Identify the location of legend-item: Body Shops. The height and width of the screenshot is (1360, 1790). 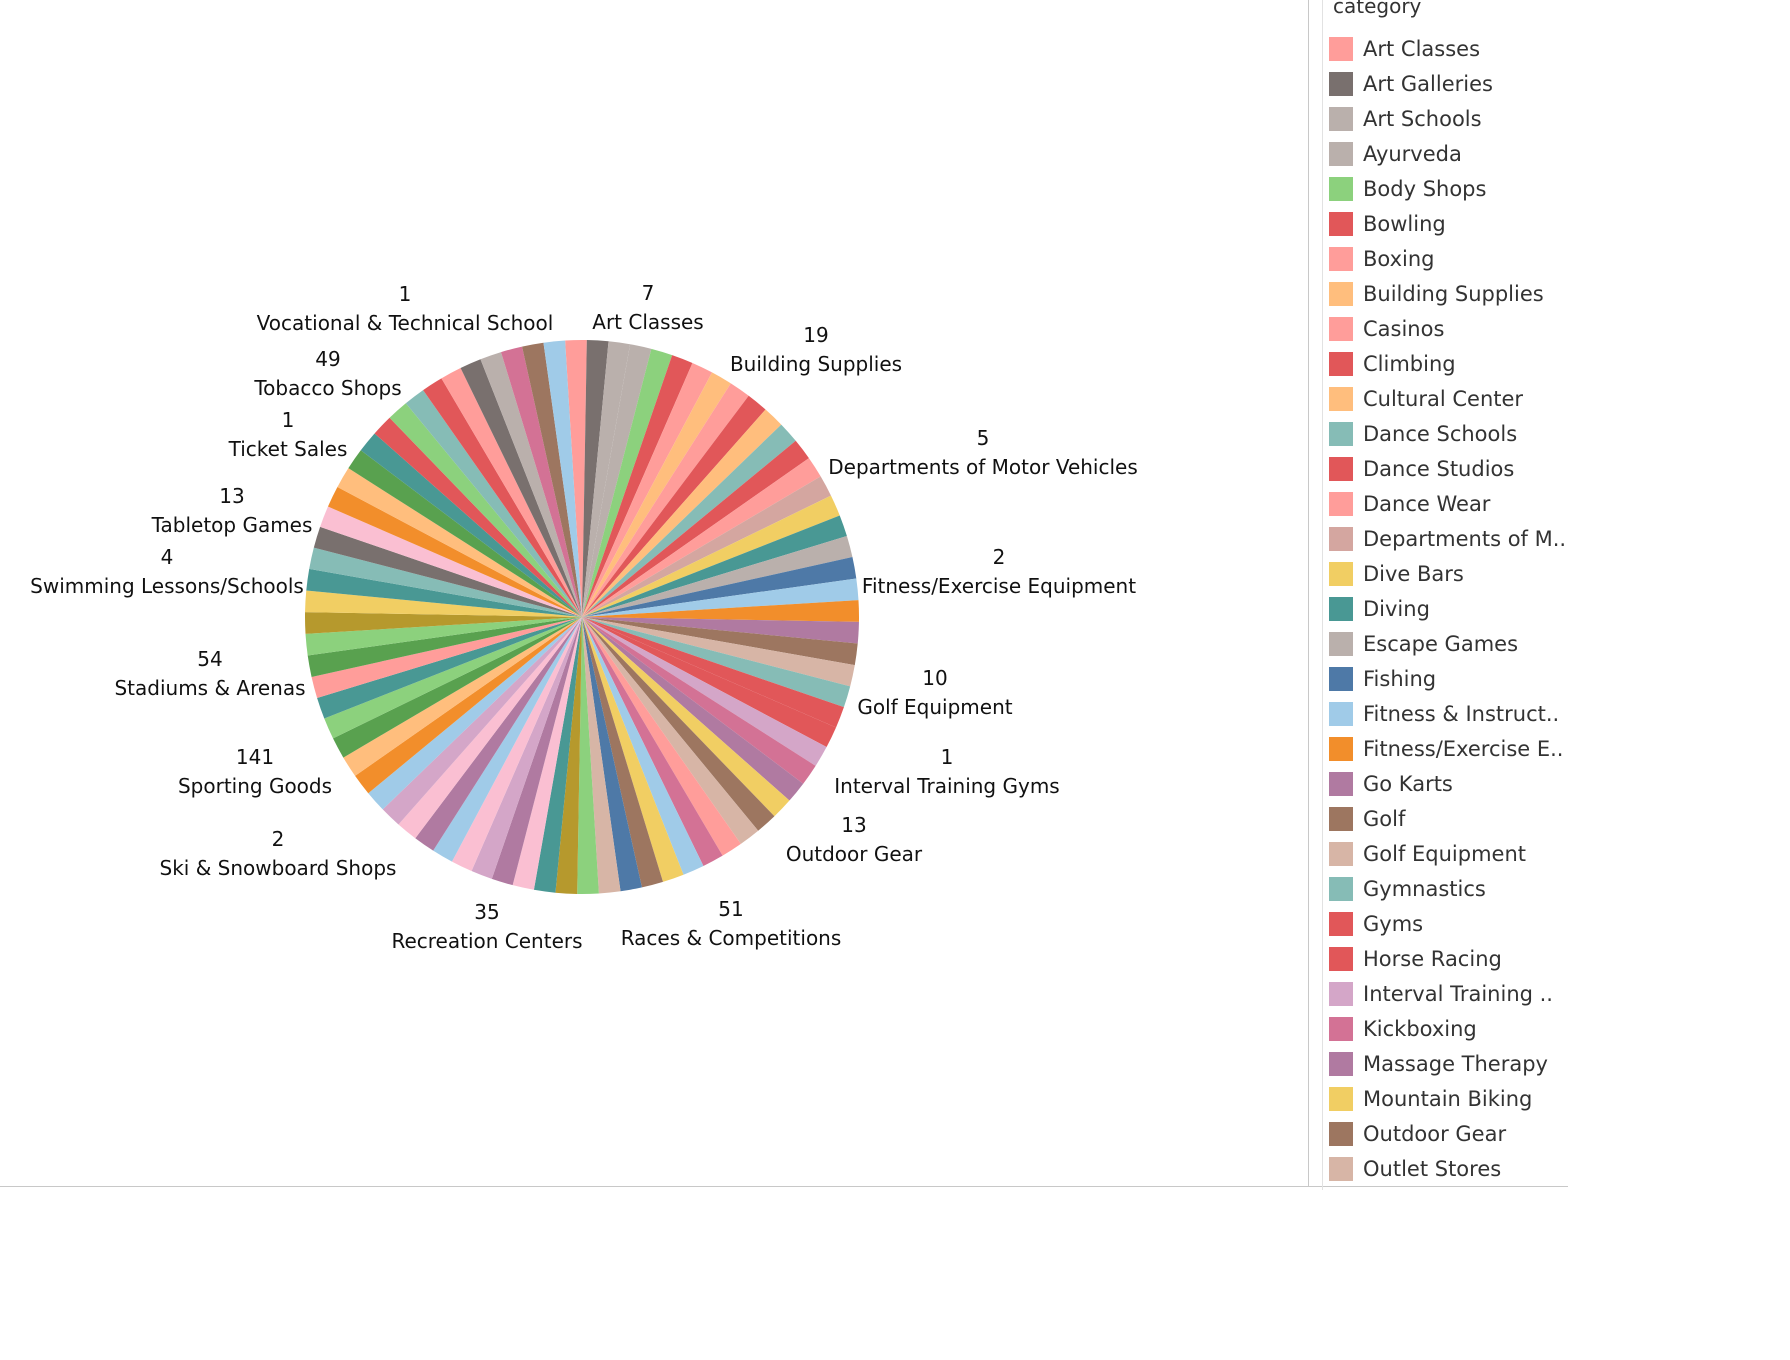
(1449, 189).